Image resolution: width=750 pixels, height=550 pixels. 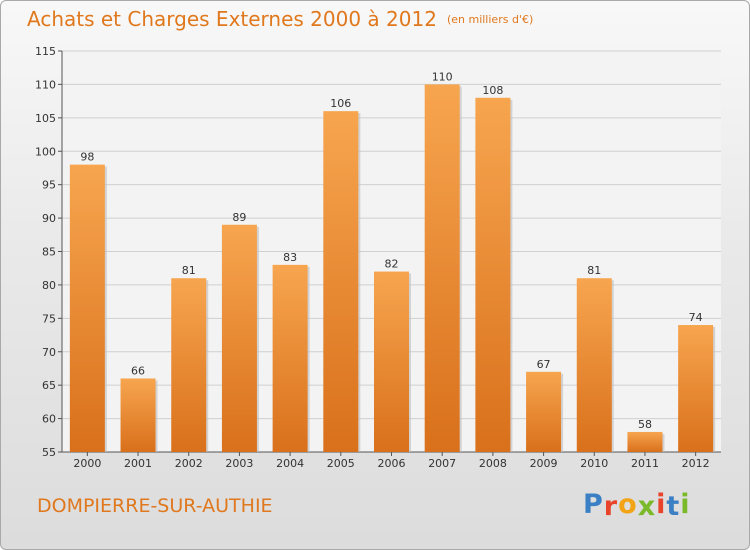 I want to click on data-label: 74, so click(x=696, y=317).